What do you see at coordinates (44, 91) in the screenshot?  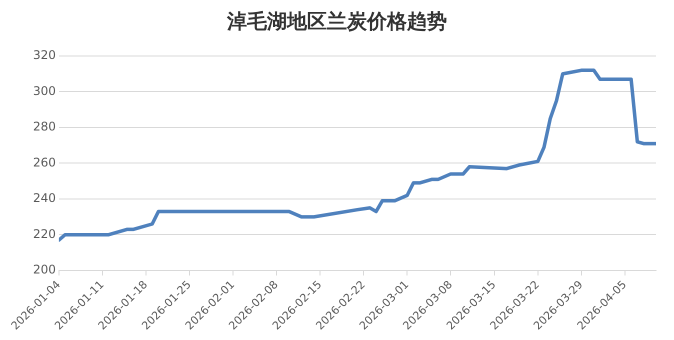 I see `y-tick-label: 300` at bounding box center [44, 91].